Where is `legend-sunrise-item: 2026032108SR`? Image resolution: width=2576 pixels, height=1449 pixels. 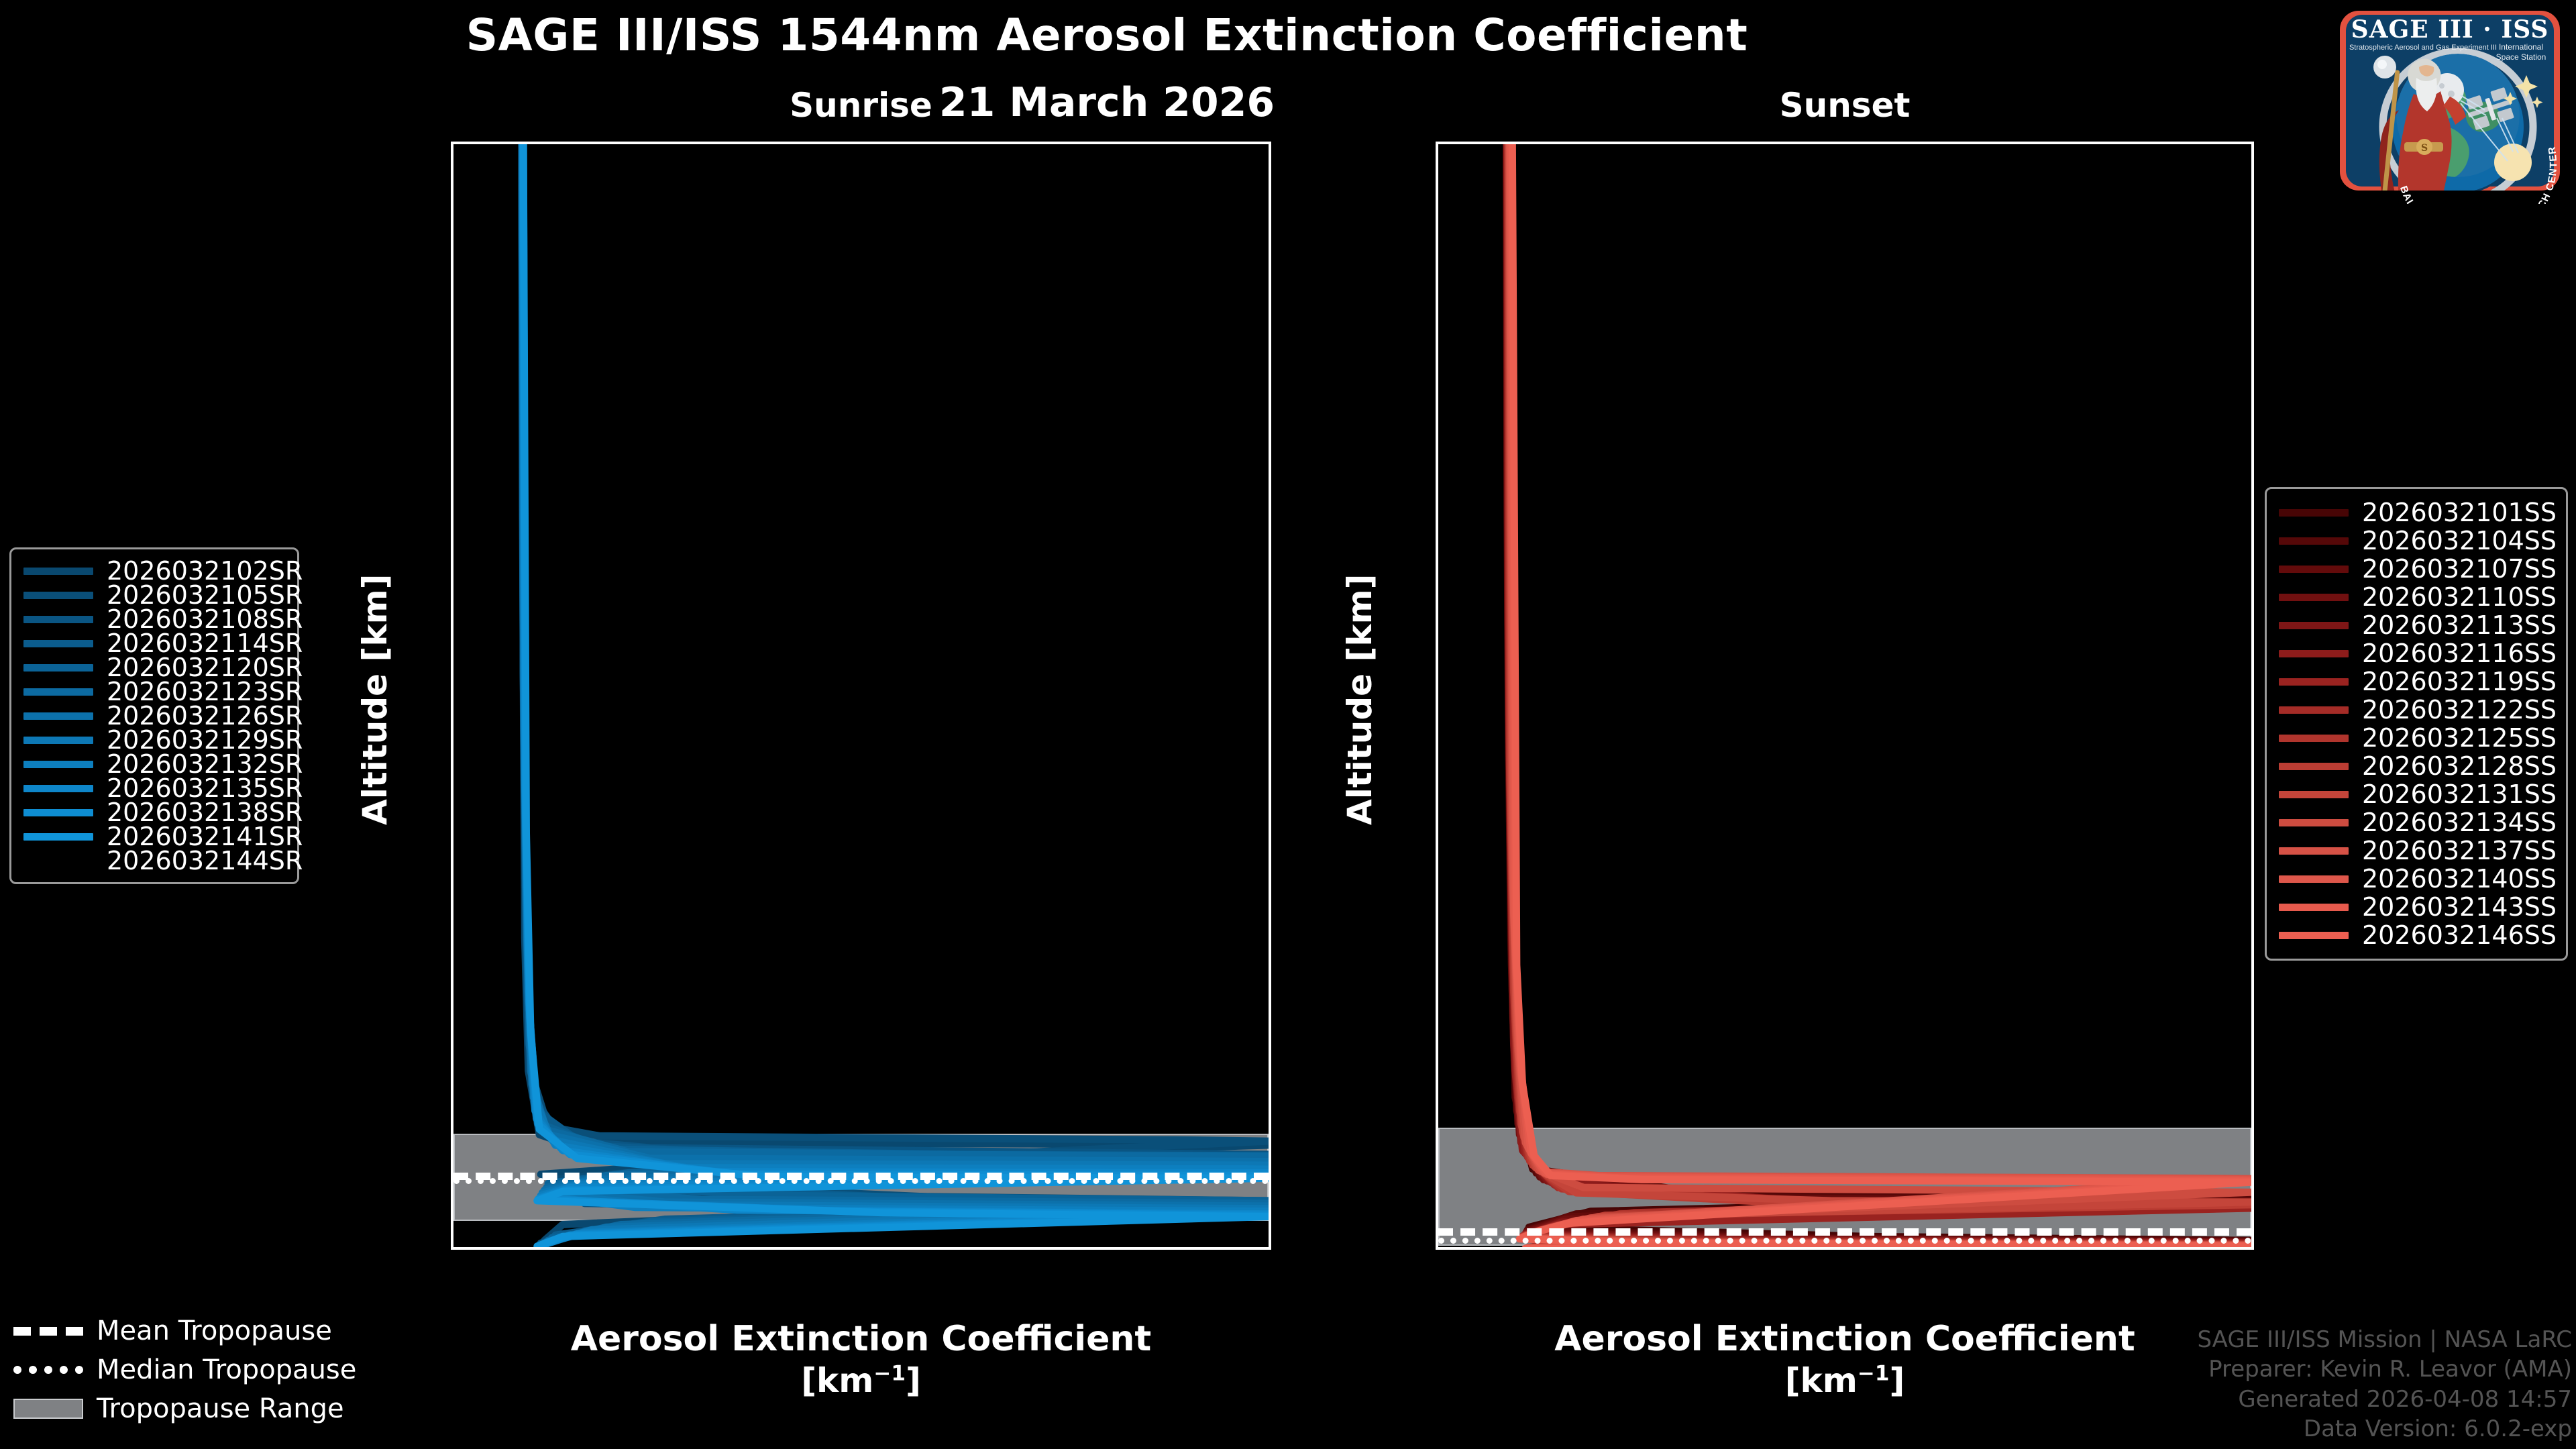
legend-sunrise-item: 2026032108SR is located at coordinates (163, 619).